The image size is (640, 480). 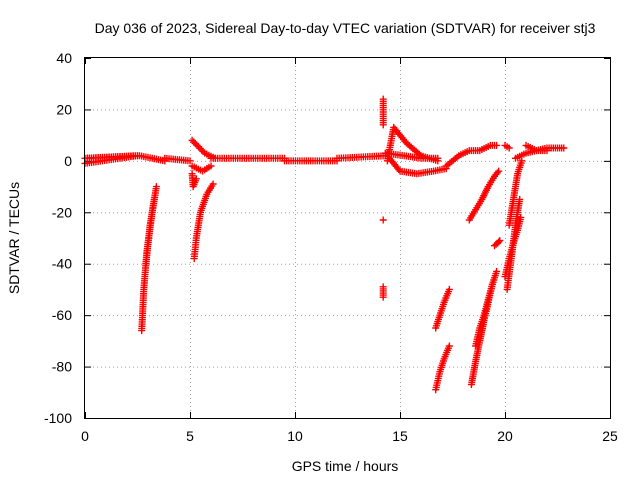 I want to click on x-tick-label: 10, so click(x=295, y=436).